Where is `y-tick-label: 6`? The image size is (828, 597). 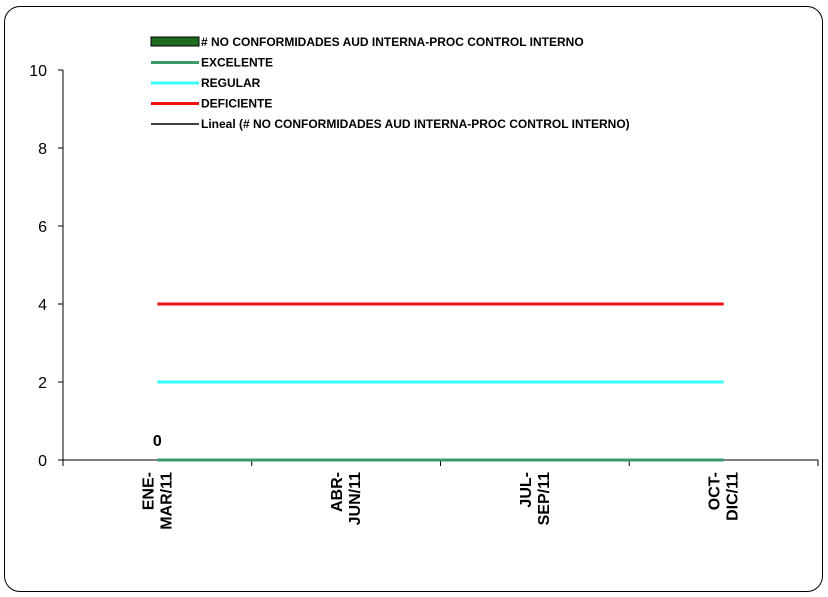 y-tick-label: 6 is located at coordinates (42, 227).